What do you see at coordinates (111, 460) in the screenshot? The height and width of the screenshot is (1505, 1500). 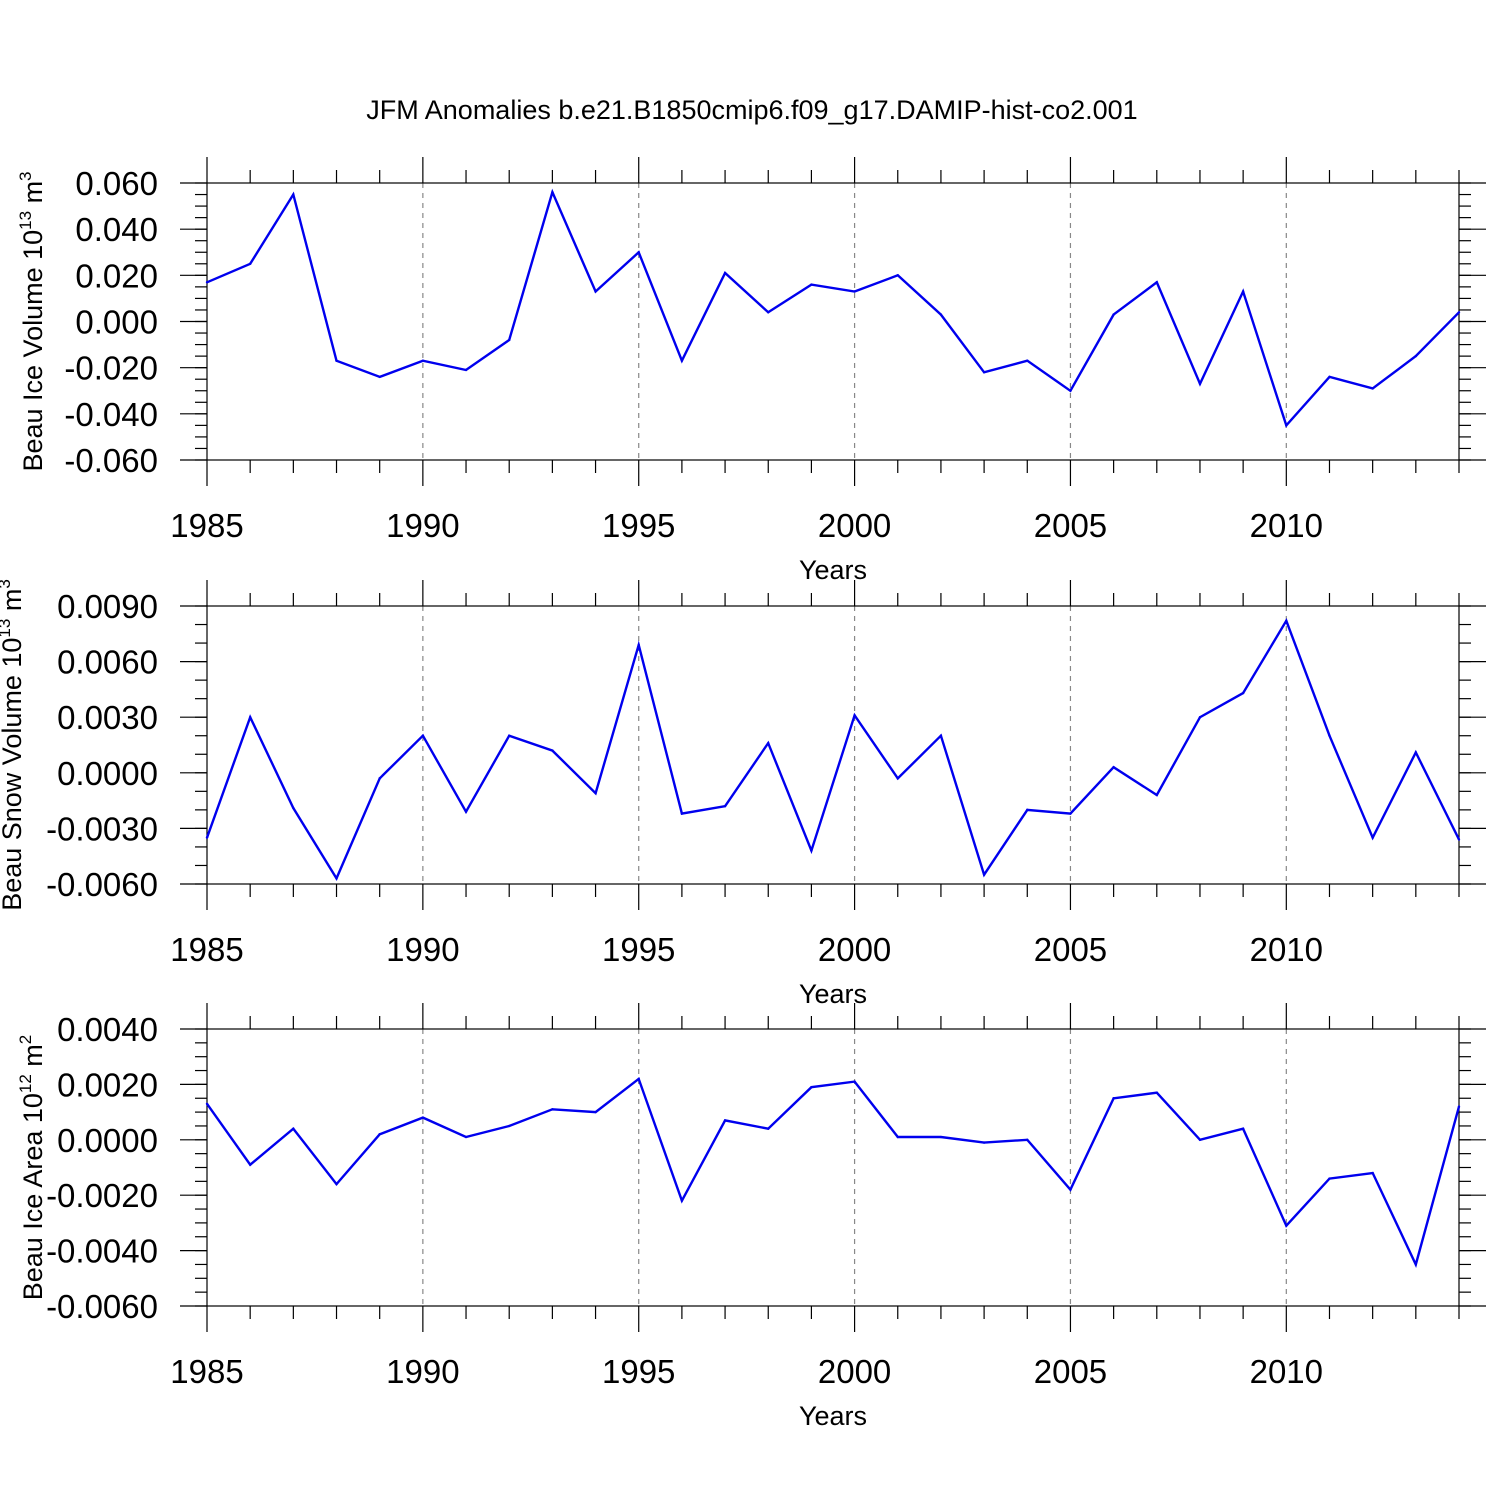 I see `y-tick-label: -0.060` at bounding box center [111, 460].